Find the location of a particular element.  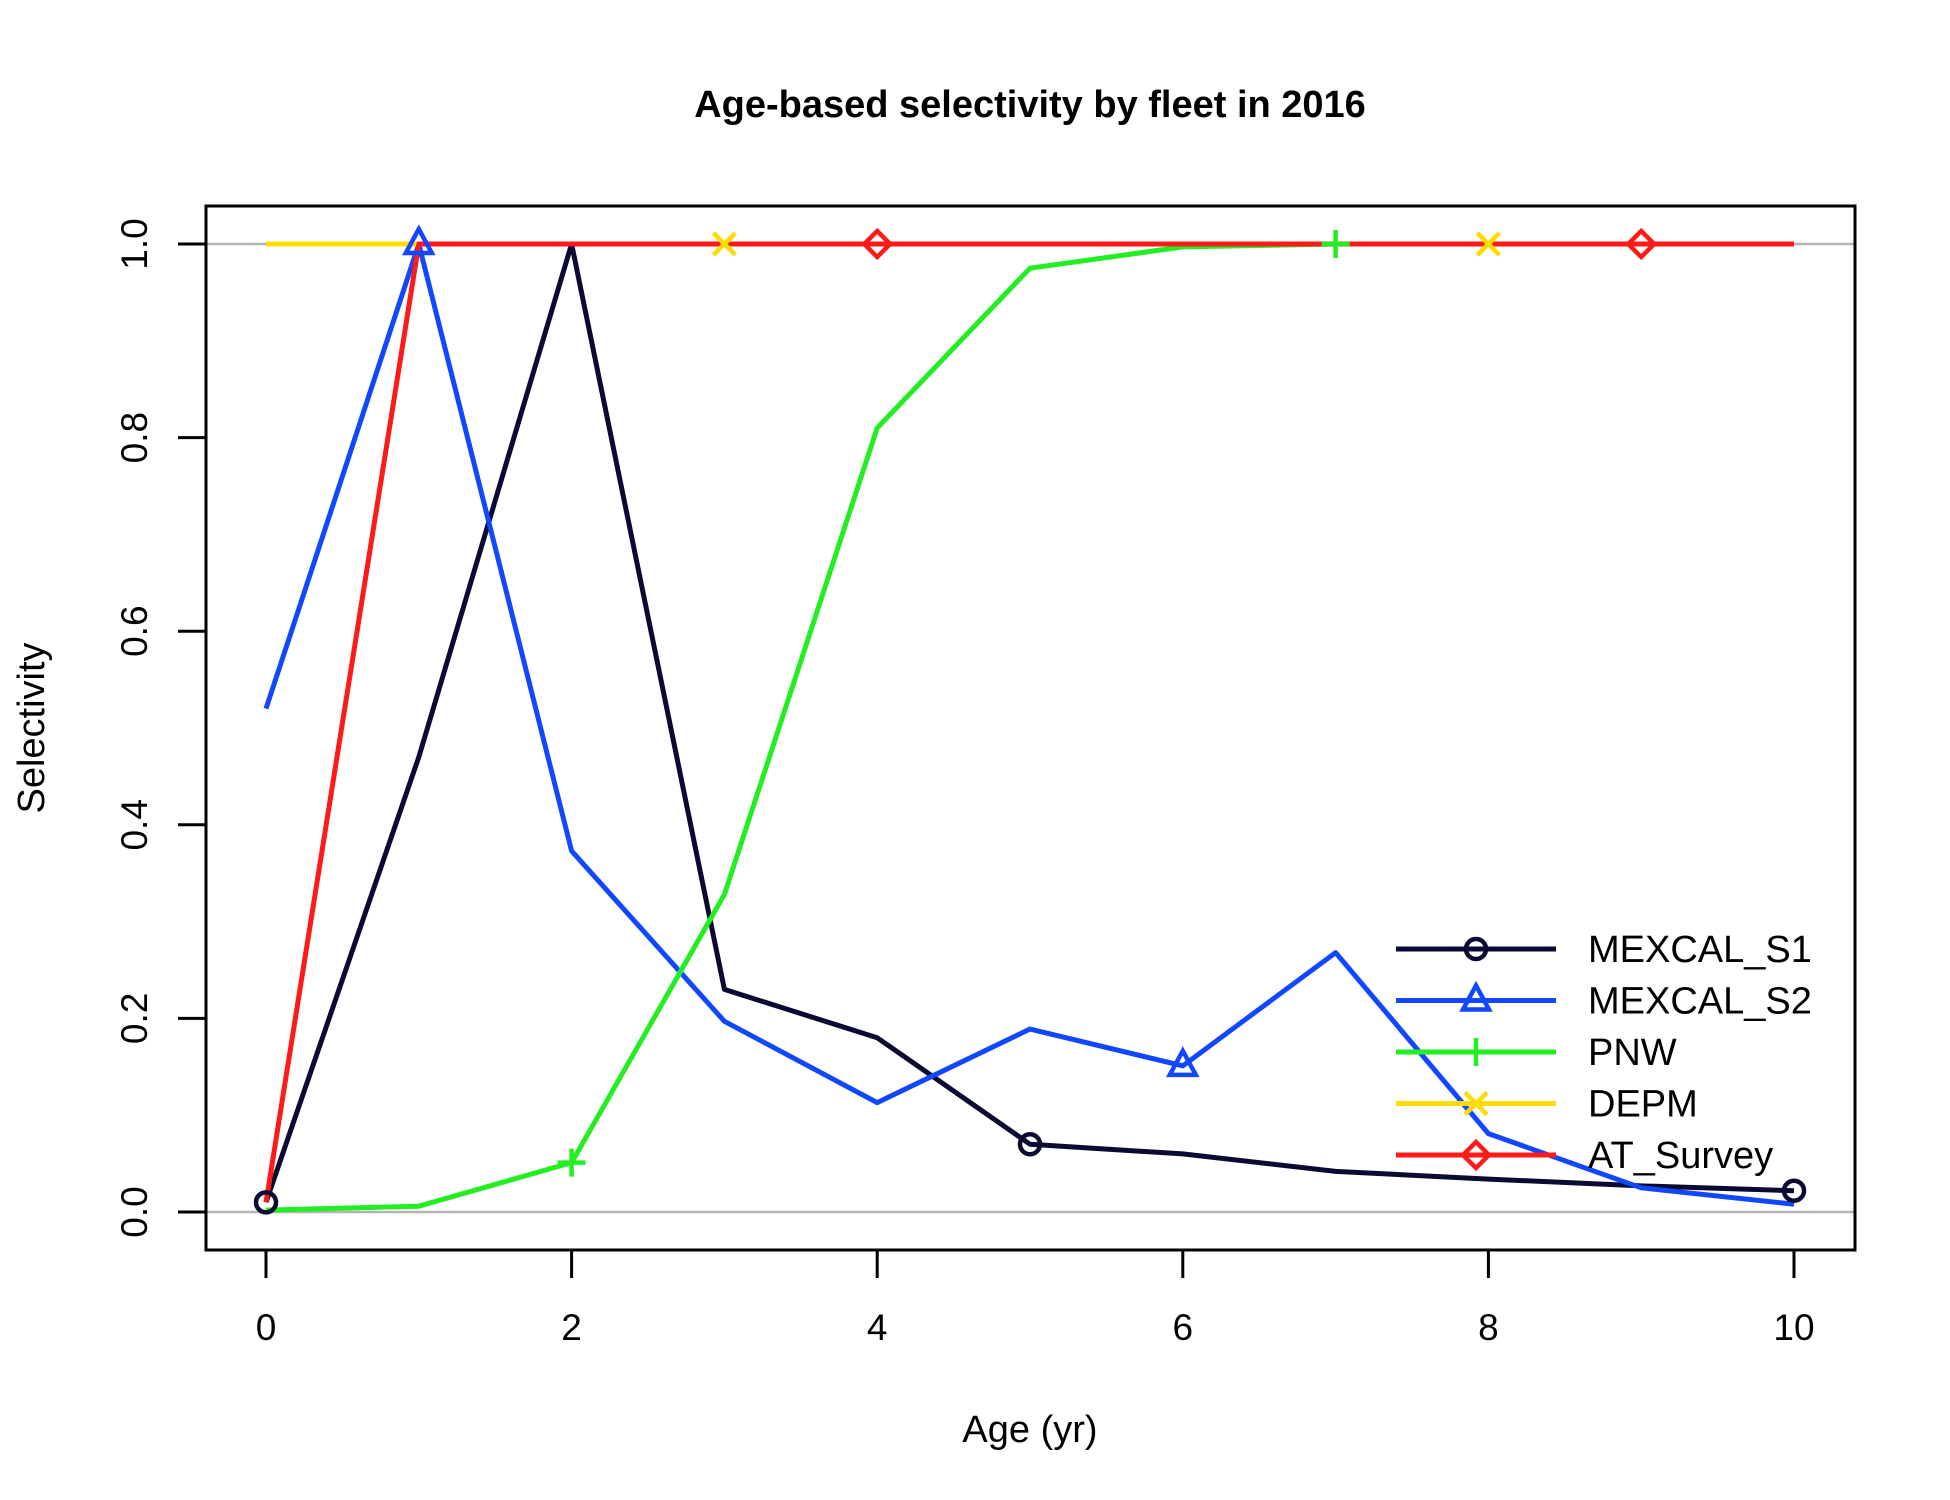

x-tick-label: 0 is located at coordinates (266, 1327).